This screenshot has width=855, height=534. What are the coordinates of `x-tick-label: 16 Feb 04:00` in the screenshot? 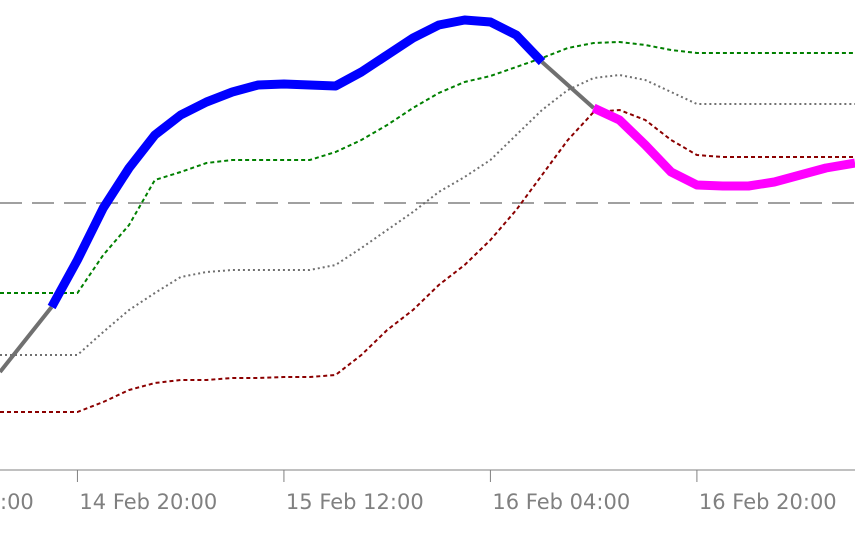 It's located at (561, 502).